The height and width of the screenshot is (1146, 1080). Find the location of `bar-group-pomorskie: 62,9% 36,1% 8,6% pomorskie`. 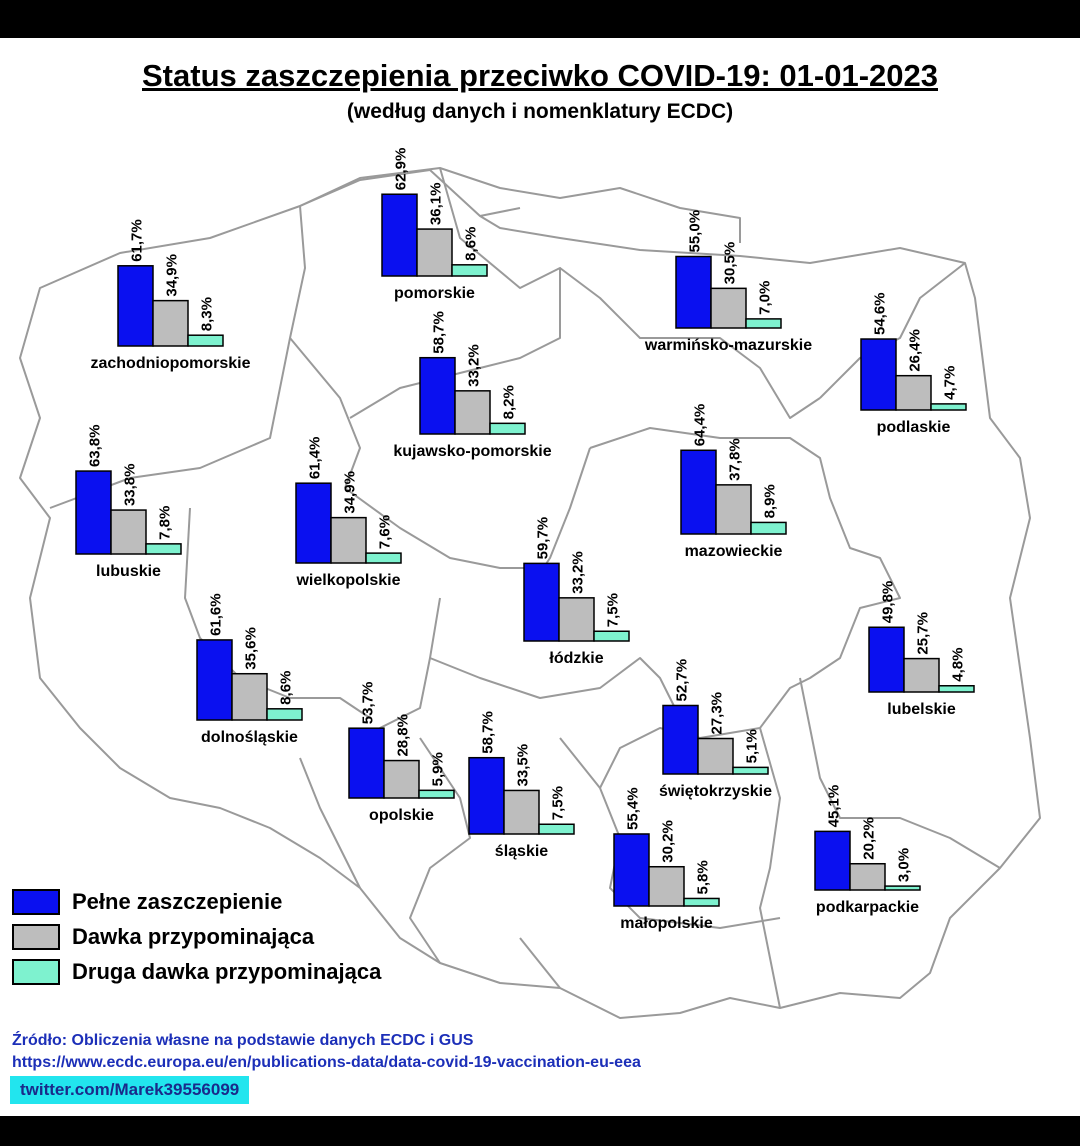

bar-group-pomorskie: 62,9% 36,1% 8,6% pomorskie is located at coordinates (434, 225).